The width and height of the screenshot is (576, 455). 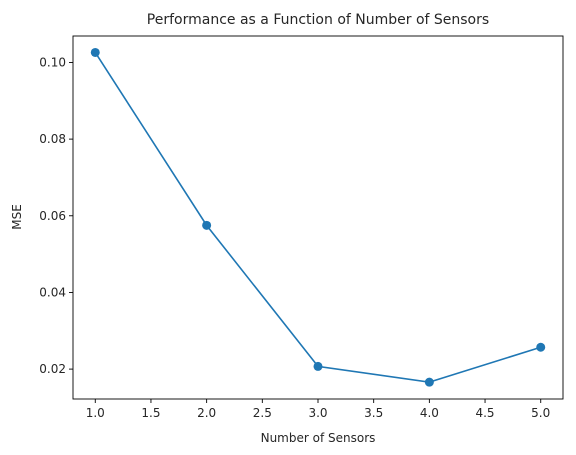 I want to click on x-tick-label: 4.0, so click(x=429, y=413).